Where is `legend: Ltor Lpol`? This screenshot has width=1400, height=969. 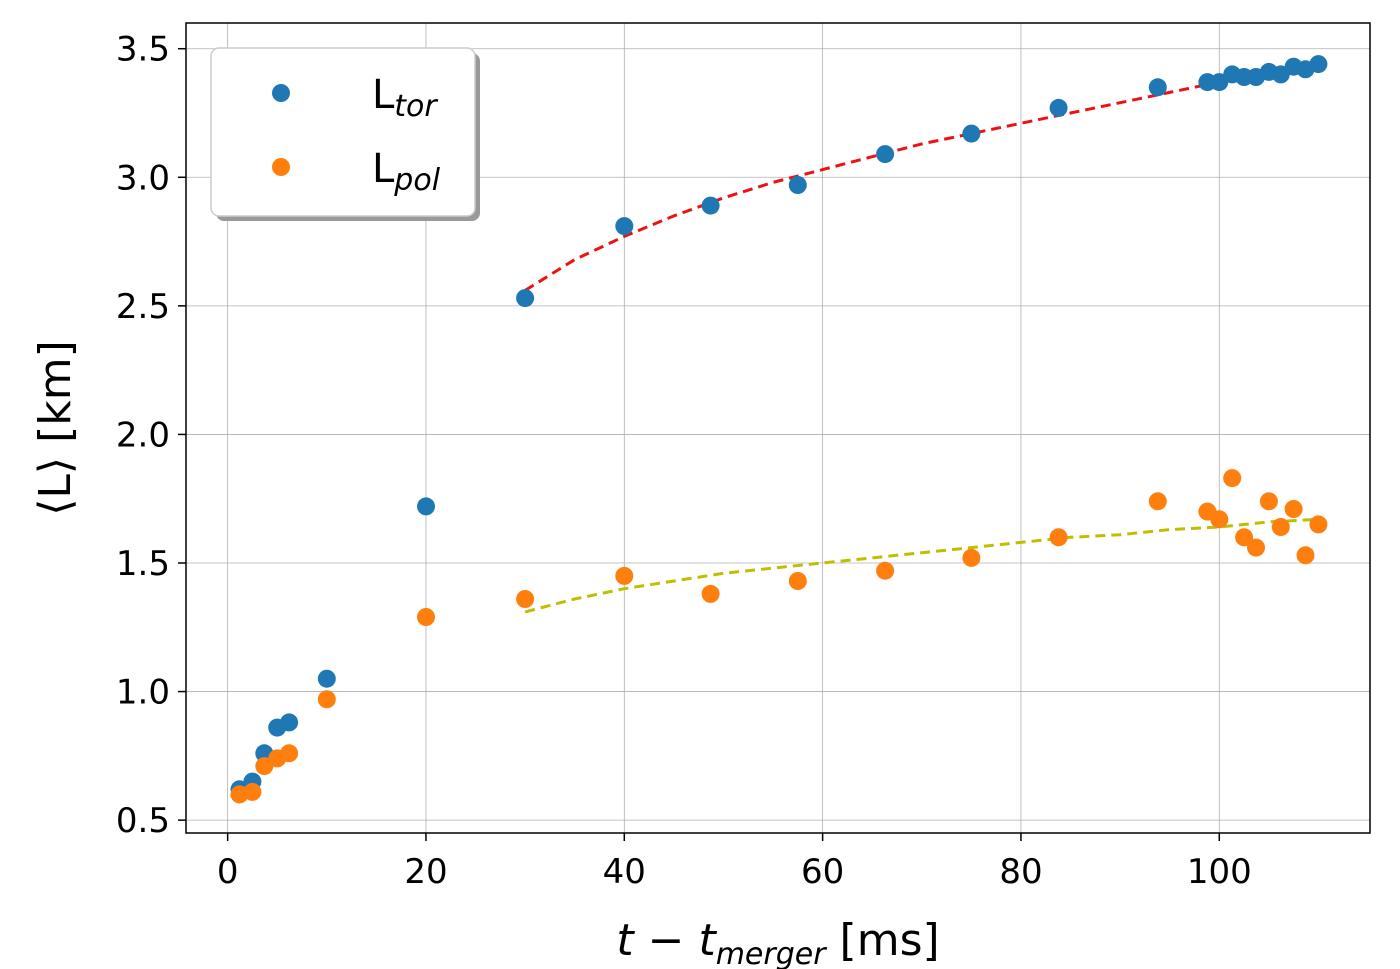 legend: Ltor Lpol is located at coordinates (345, 134).